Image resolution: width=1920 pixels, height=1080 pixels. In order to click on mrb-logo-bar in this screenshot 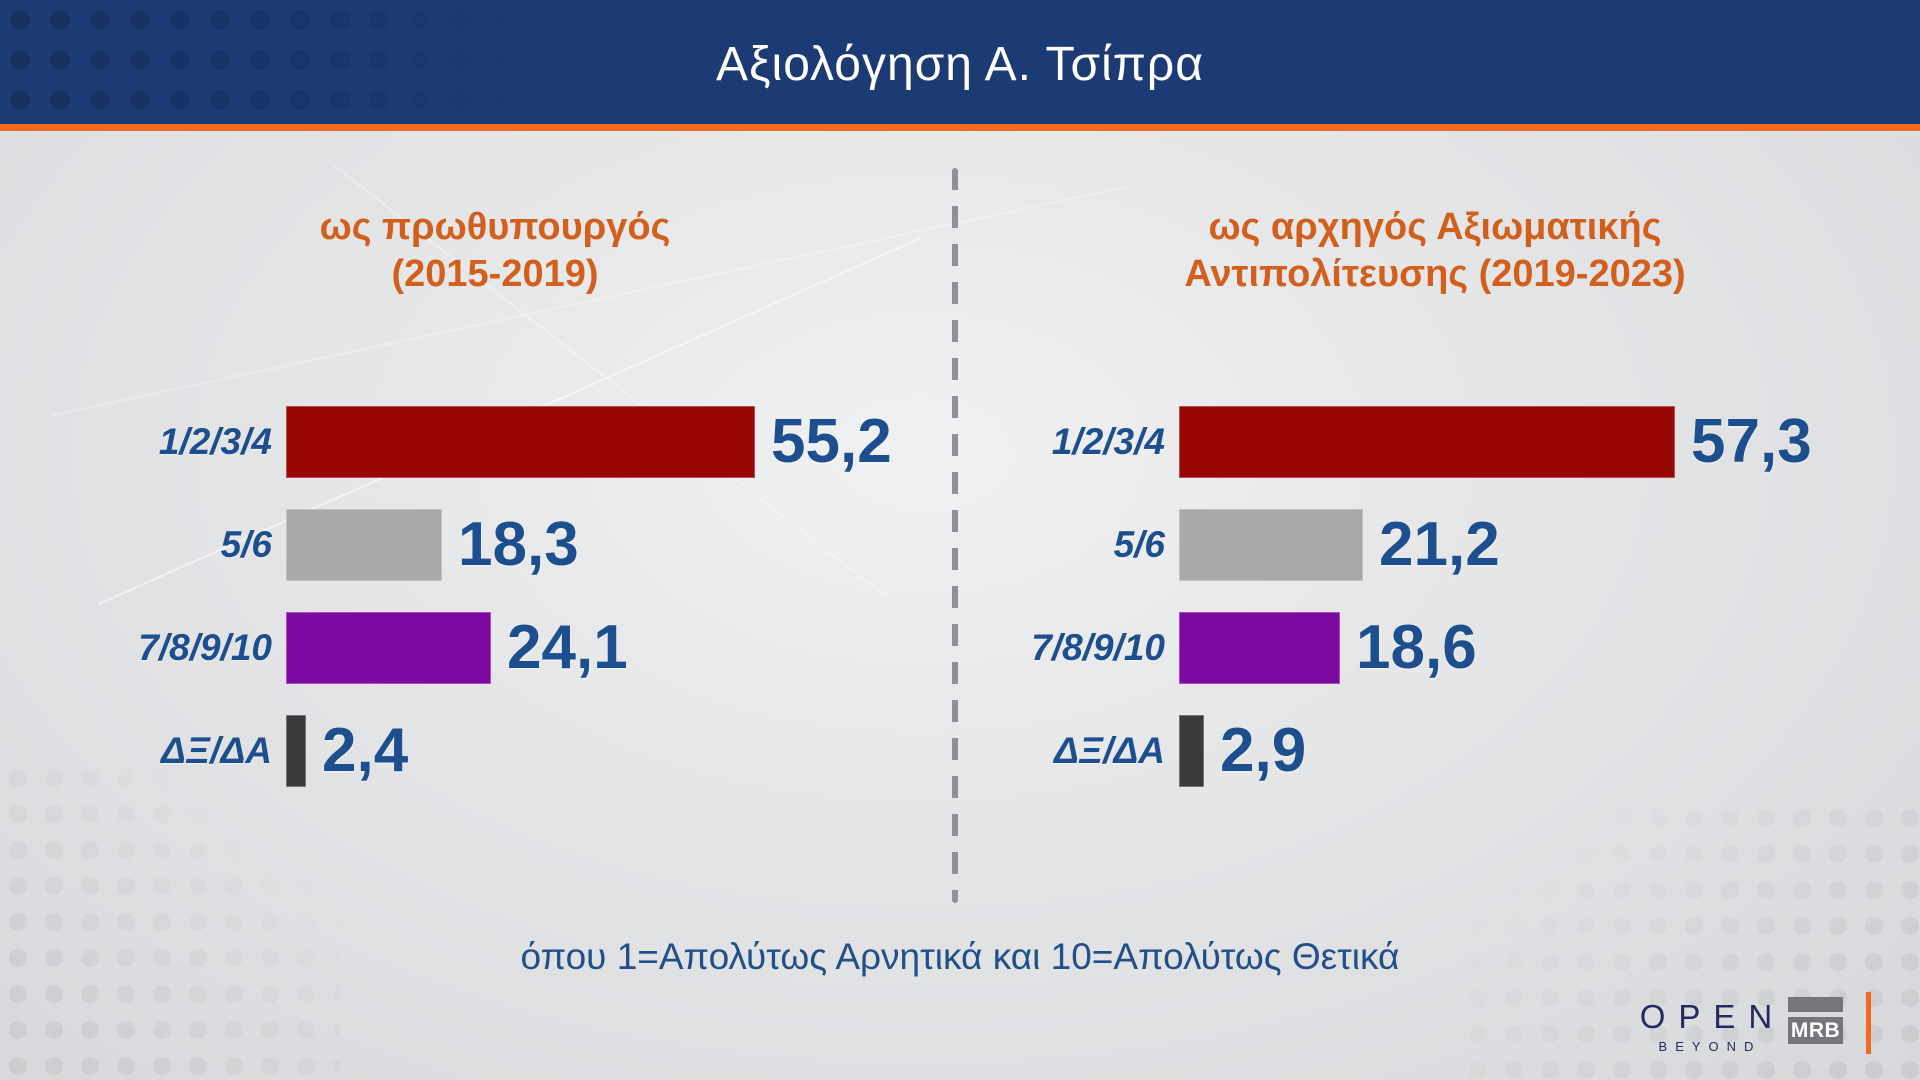, I will do `click(1815, 1004)`.